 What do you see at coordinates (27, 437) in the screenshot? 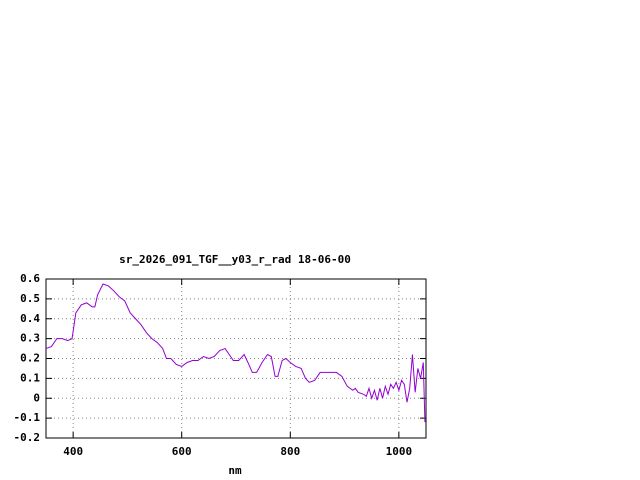
I see `y-tick-label: -0.2` at bounding box center [27, 437].